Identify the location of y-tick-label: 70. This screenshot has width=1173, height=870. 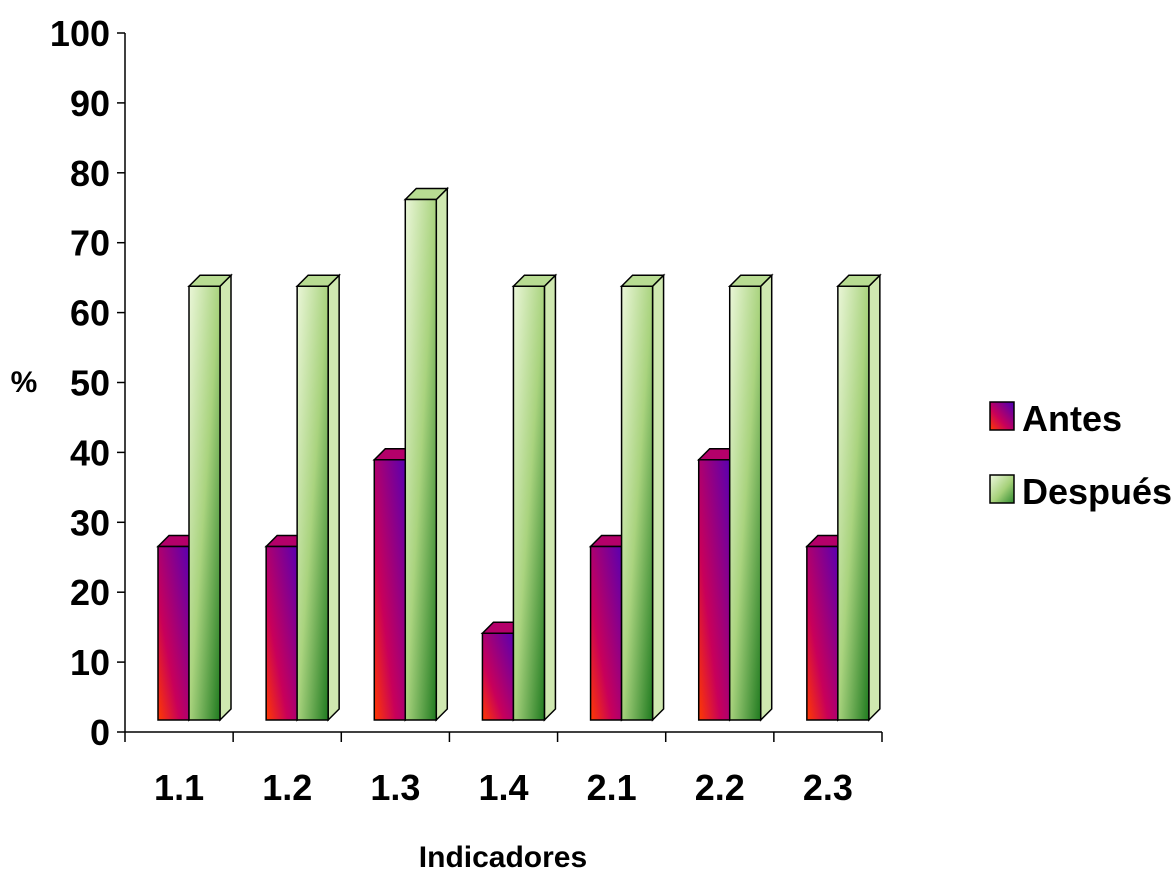
(90, 243).